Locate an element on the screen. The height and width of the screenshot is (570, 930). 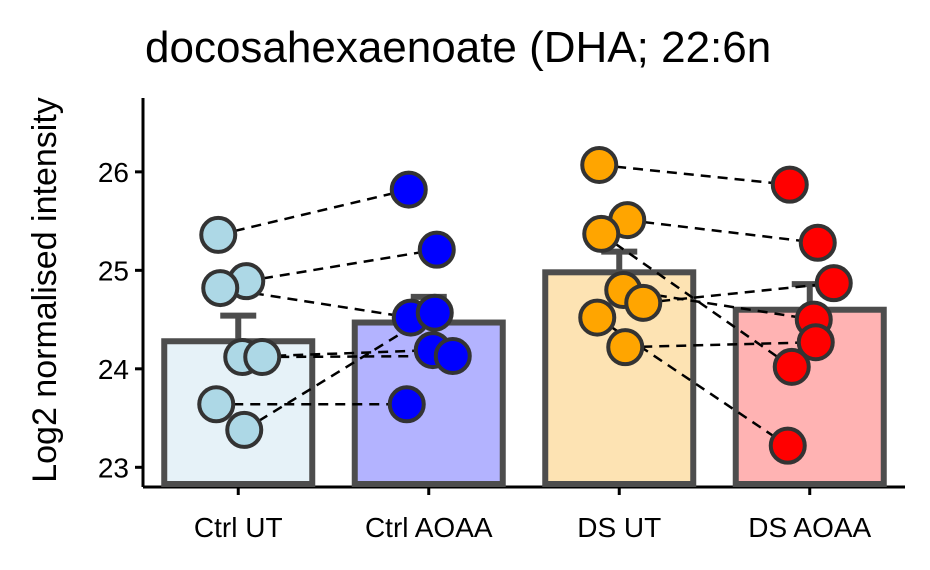
y-tick-label: 24 is located at coordinates (113, 369).